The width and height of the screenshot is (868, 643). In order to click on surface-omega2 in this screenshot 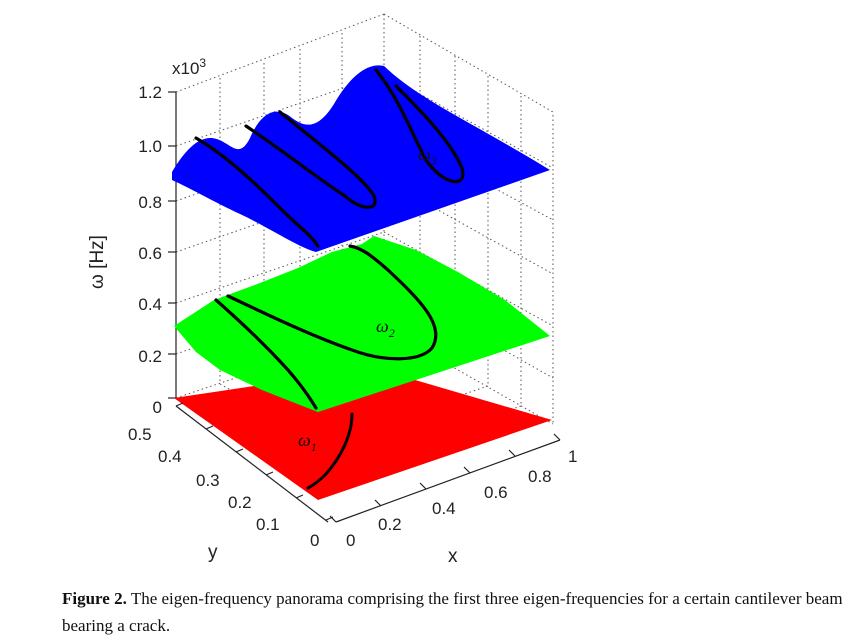, I will do `click(362, 324)`.